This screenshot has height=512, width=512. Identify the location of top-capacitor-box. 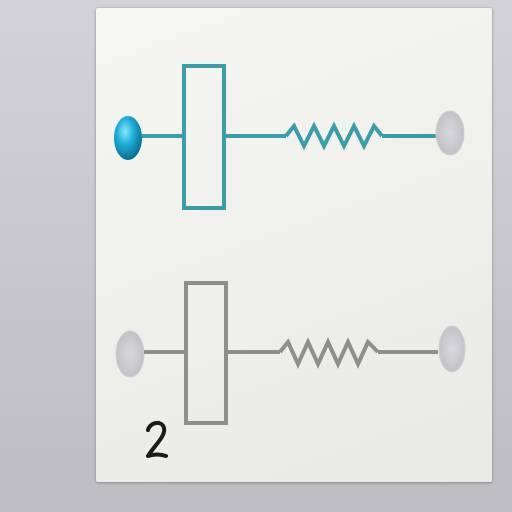
(204, 137).